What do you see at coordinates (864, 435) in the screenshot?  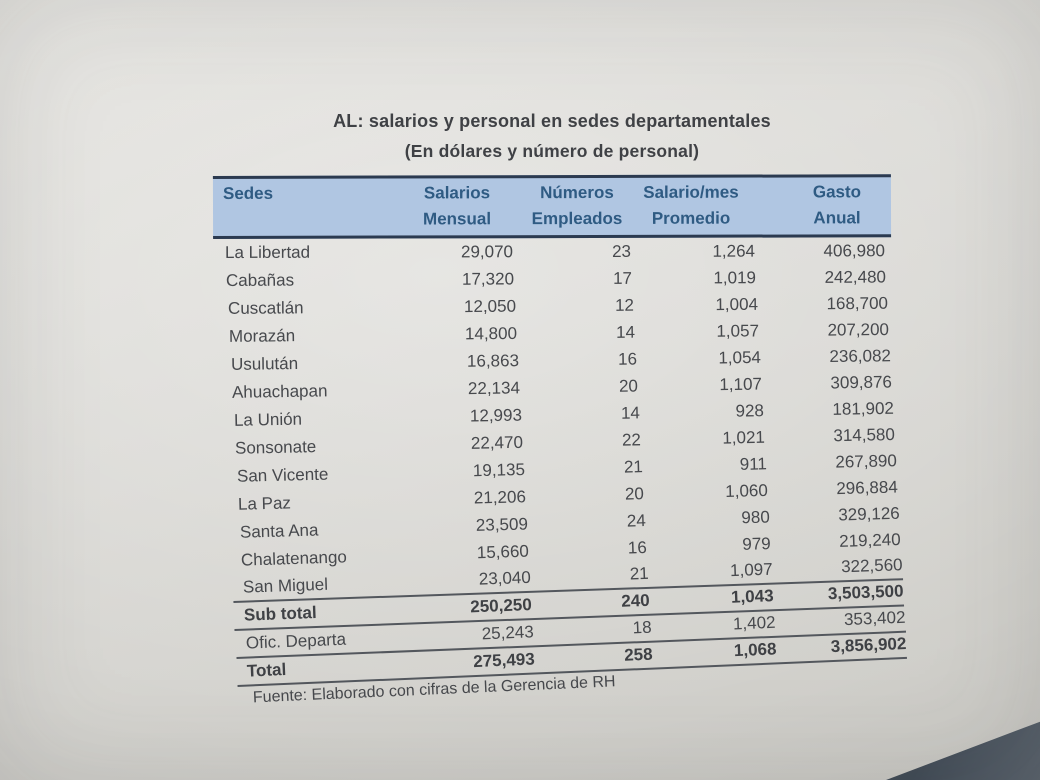 I see `cell-gasto: 314,580` at bounding box center [864, 435].